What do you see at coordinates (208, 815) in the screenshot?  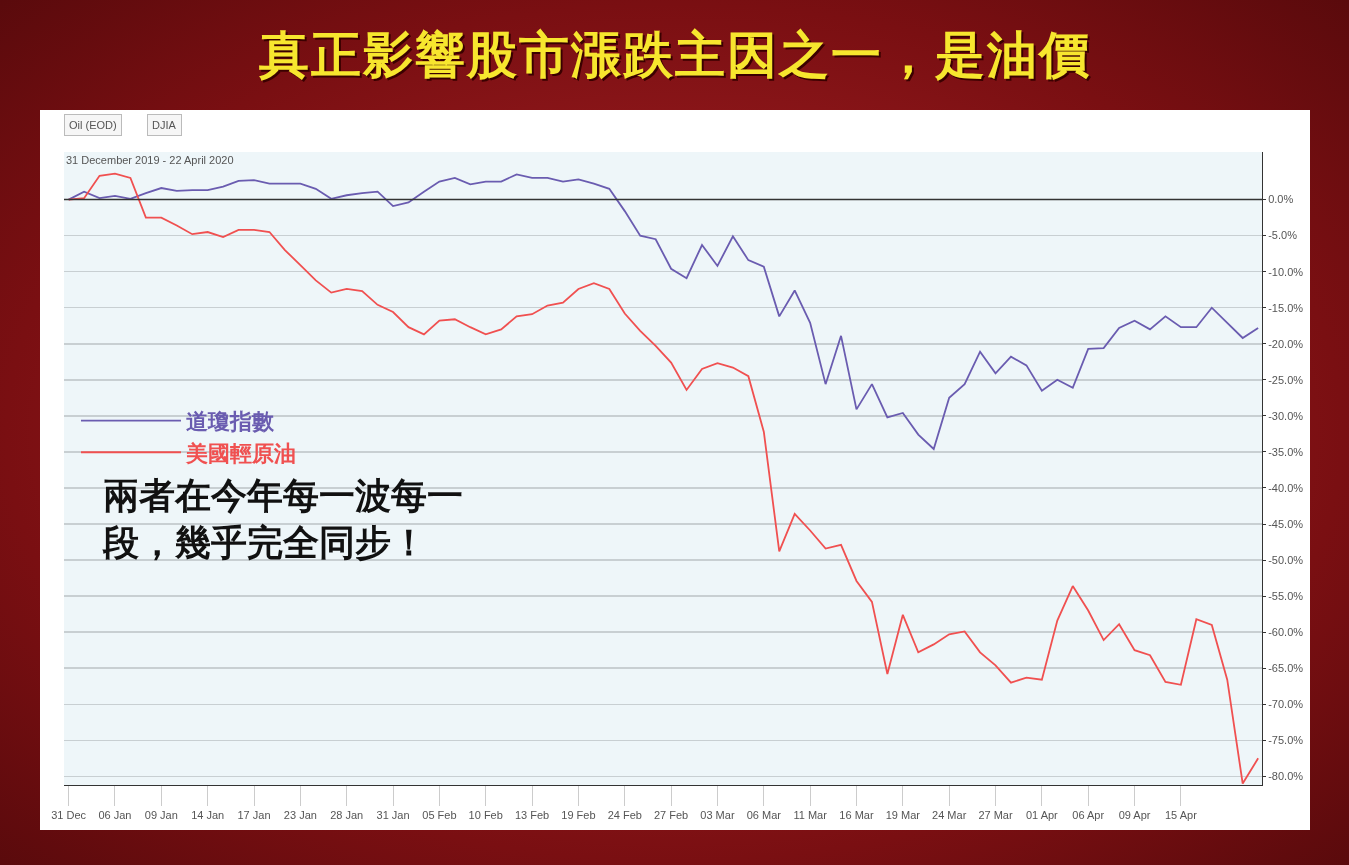 I see `x-tick-label: 14 Jan` at bounding box center [208, 815].